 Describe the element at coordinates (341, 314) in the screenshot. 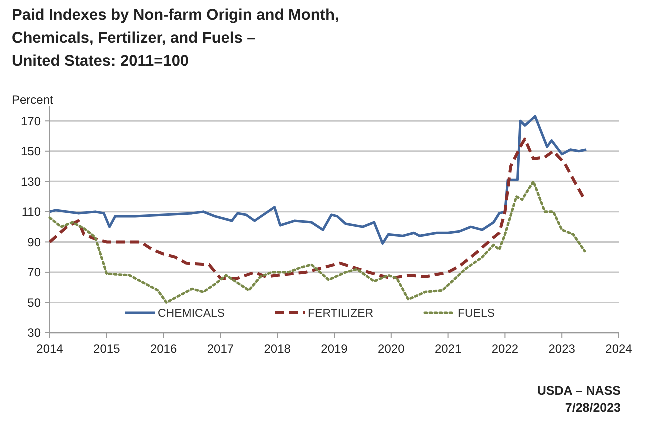

I see `legend-label: FERTILIZER` at that location.